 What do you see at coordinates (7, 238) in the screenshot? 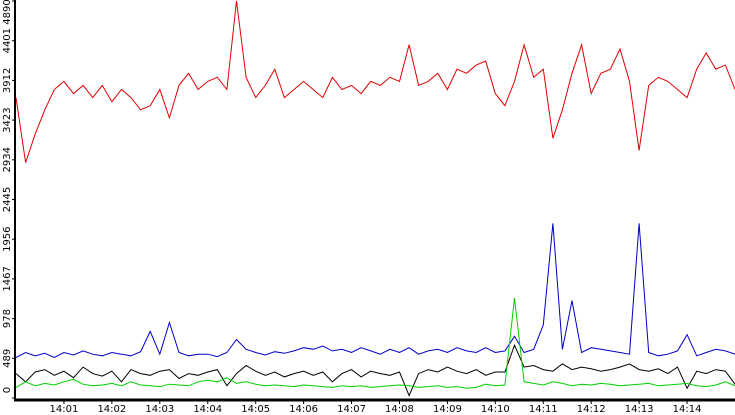
I see `y-tick-label: 1956` at bounding box center [7, 238].